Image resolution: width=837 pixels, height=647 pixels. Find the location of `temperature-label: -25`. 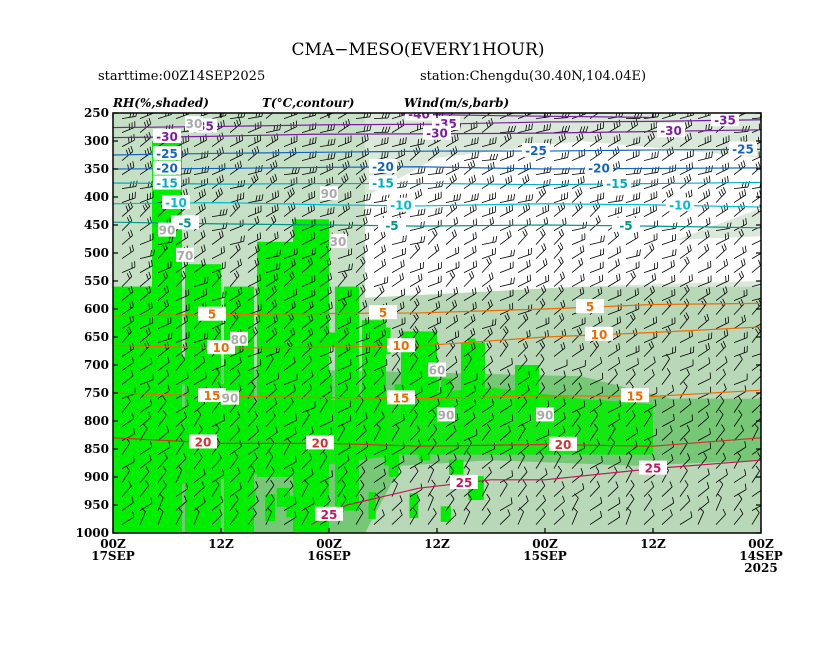

temperature-label: -25 is located at coordinates (743, 149).